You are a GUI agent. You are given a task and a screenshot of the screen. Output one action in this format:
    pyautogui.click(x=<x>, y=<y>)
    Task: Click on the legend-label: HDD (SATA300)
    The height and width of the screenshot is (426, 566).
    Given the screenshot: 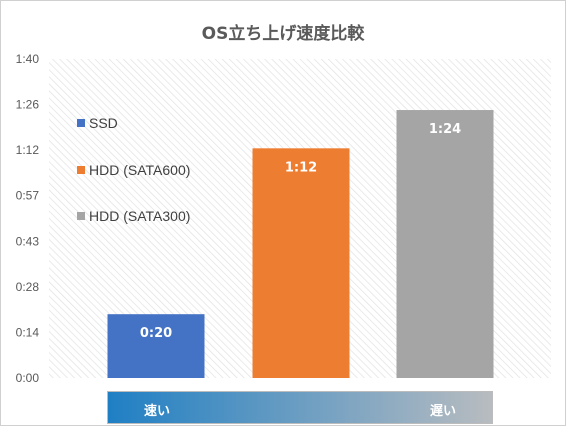 What is the action you would take?
    pyautogui.click(x=140, y=216)
    